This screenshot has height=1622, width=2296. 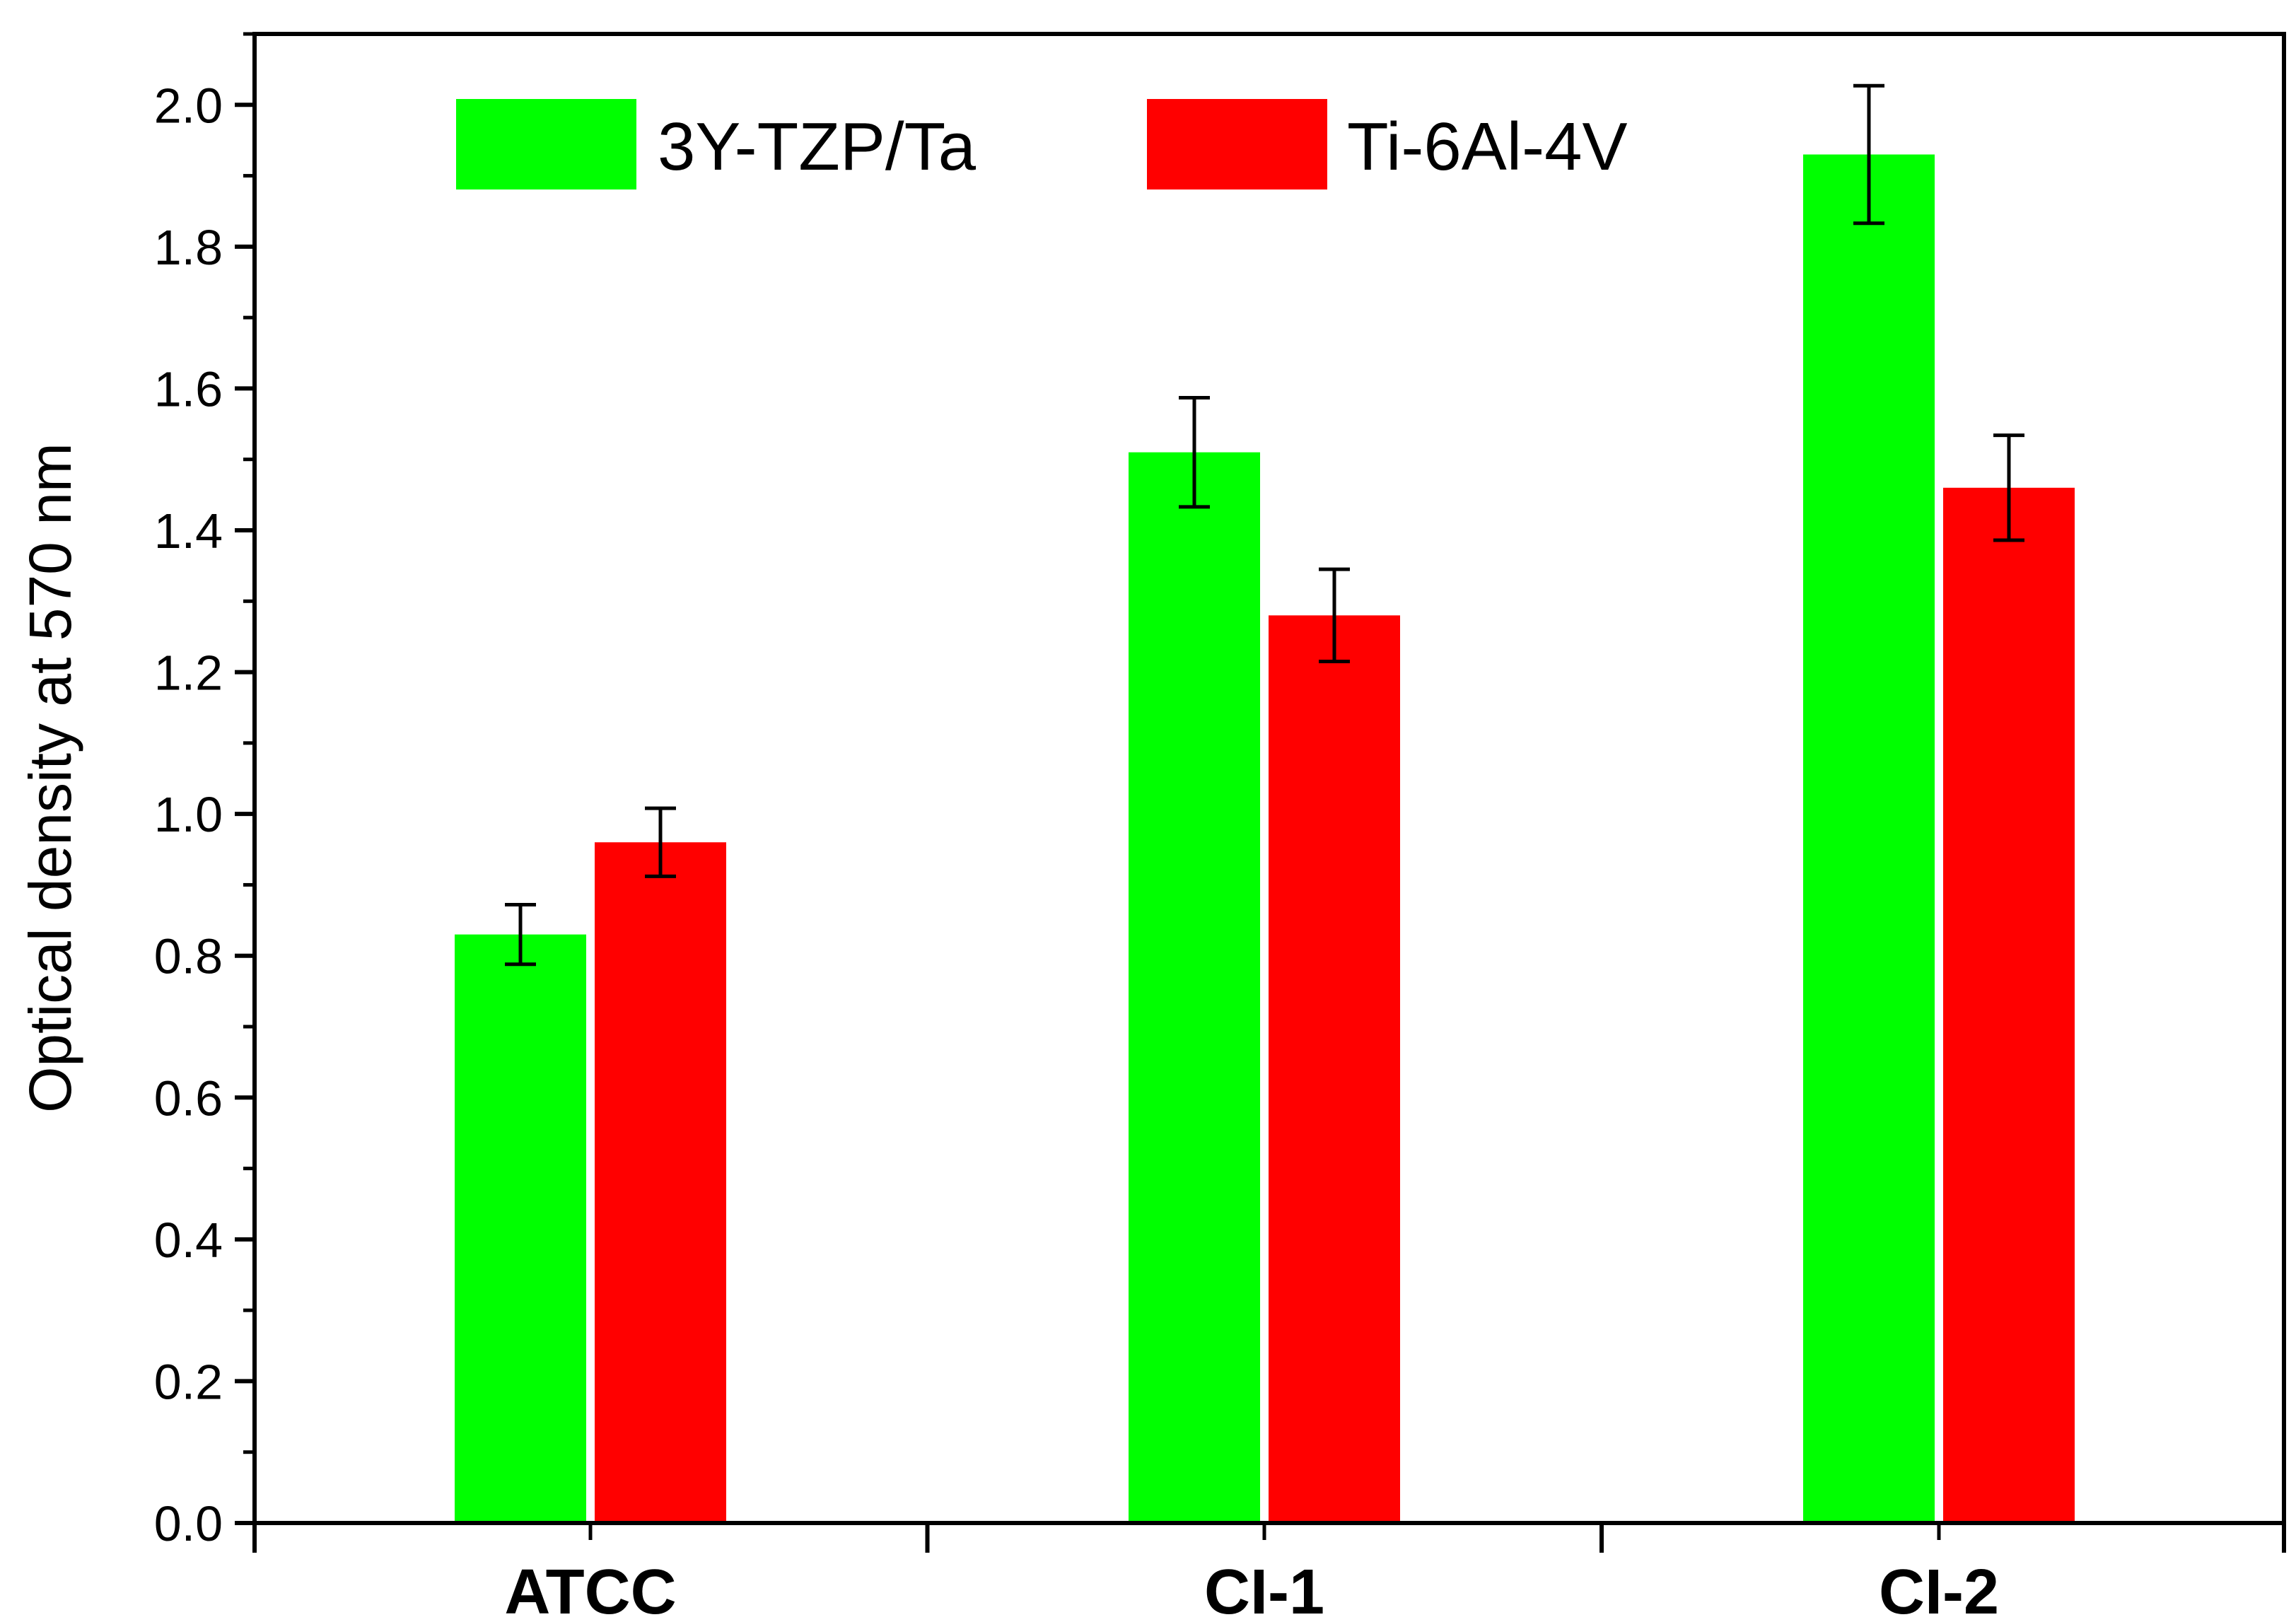 I want to click on y-tick-label: 1.2, so click(x=188, y=673).